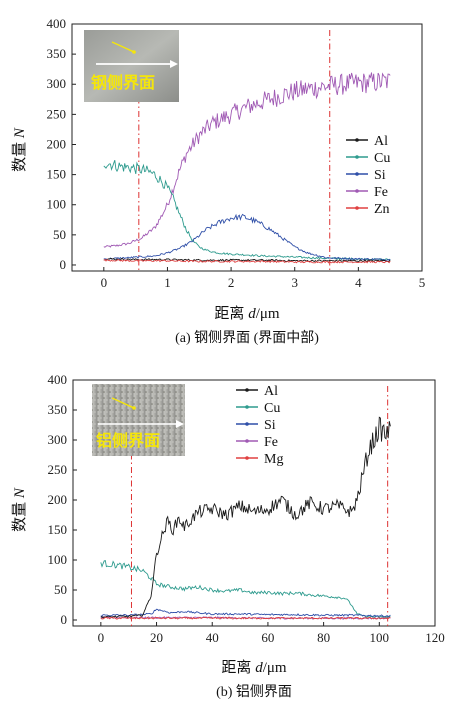  I want to click on x-ticks: 0 20 40 60 80 100 120, so click(271, 633).